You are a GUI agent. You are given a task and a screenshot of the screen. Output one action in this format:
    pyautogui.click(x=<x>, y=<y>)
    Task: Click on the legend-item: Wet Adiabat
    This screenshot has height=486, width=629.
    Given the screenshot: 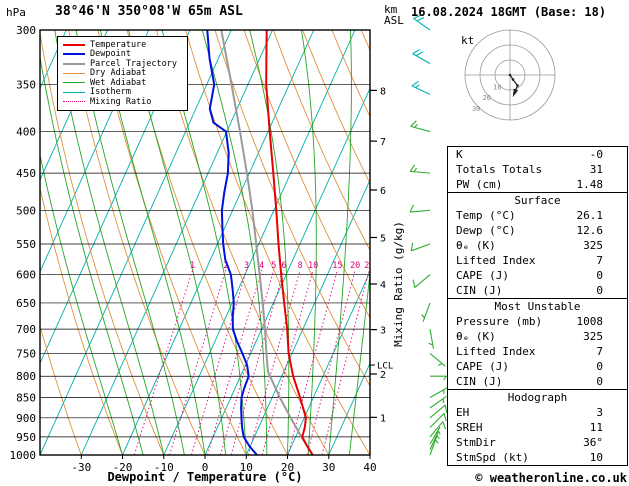 What is the action you would take?
    pyautogui.click(x=120, y=83)
    